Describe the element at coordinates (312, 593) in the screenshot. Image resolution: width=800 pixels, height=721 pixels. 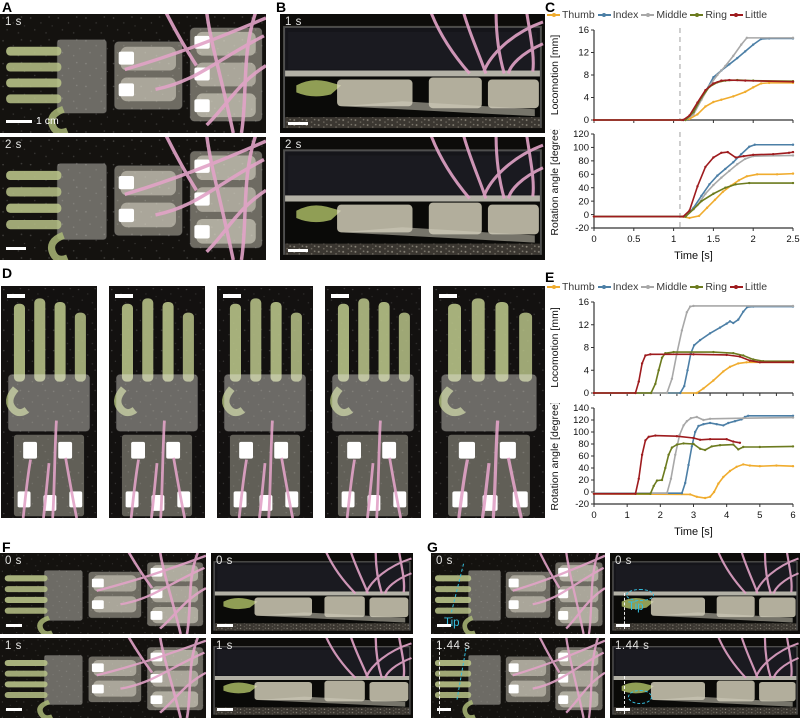
I see `panel-f-photo-side-0s: 0 s` at that location.